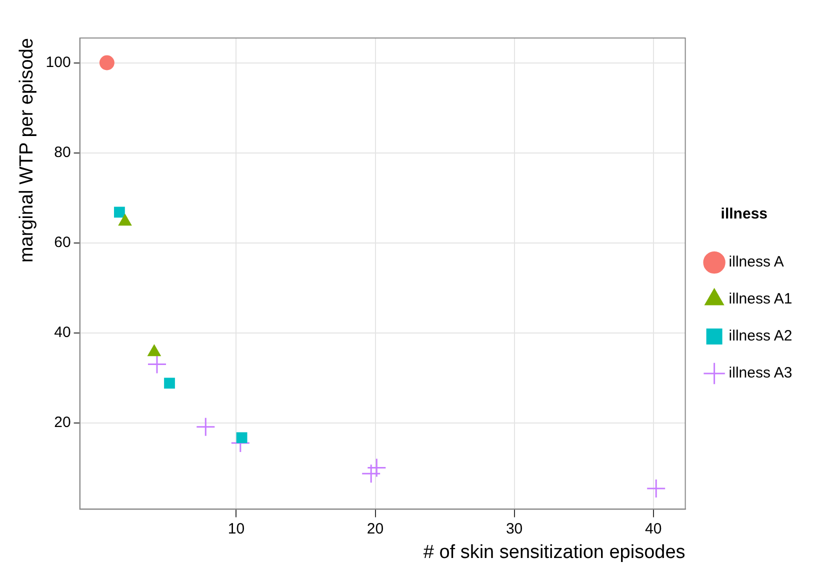  What do you see at coordinates (27, 150) in the screenshot?
I see `y-axis-title: marginal WTP per episode` at bounding box center [27, 150].